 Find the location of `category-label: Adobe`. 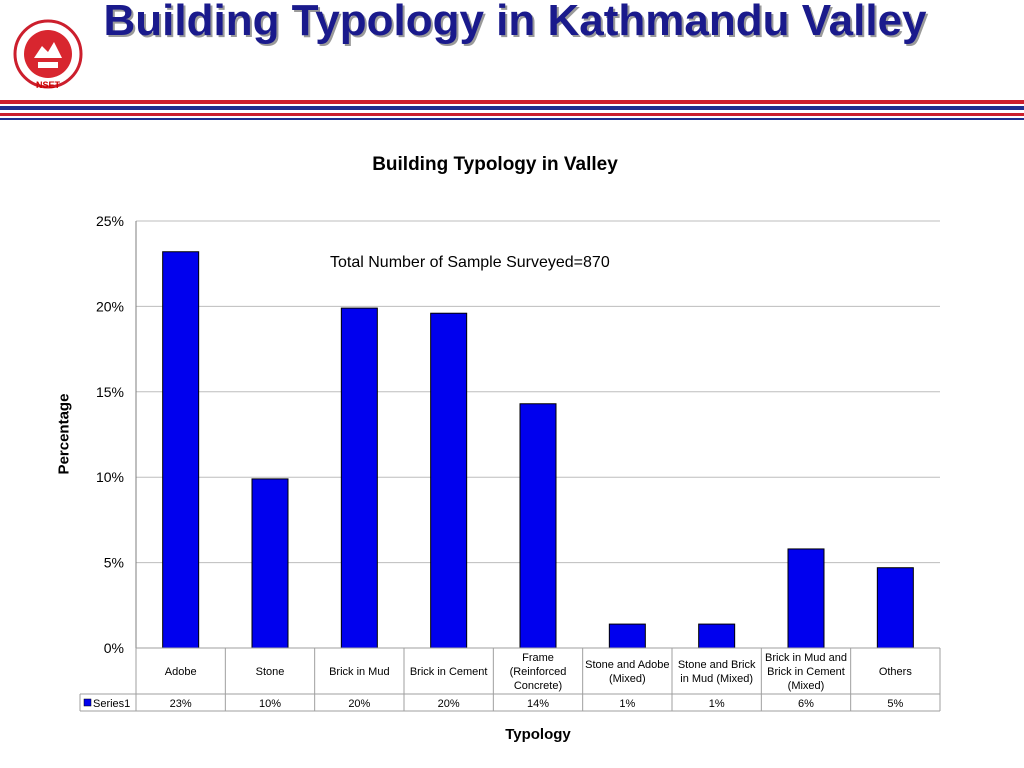

category-label: Adobe is located at coordinates (181, 672).